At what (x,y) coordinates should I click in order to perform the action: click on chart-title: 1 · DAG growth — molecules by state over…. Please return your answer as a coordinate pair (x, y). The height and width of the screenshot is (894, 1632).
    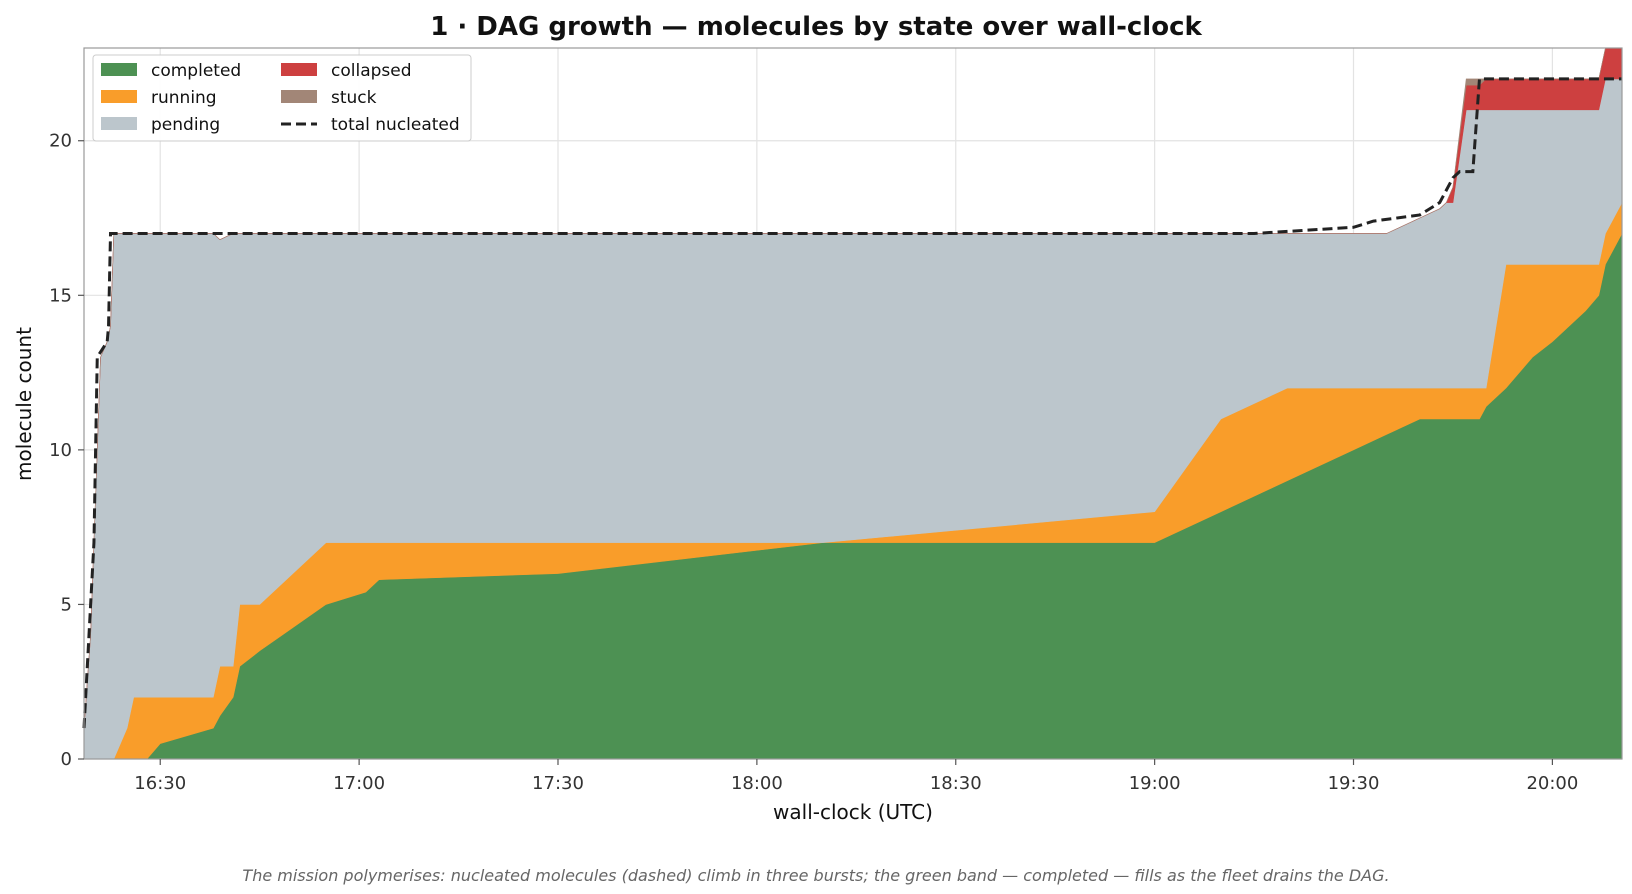
    Looking at the image, I should click on (816, 27).